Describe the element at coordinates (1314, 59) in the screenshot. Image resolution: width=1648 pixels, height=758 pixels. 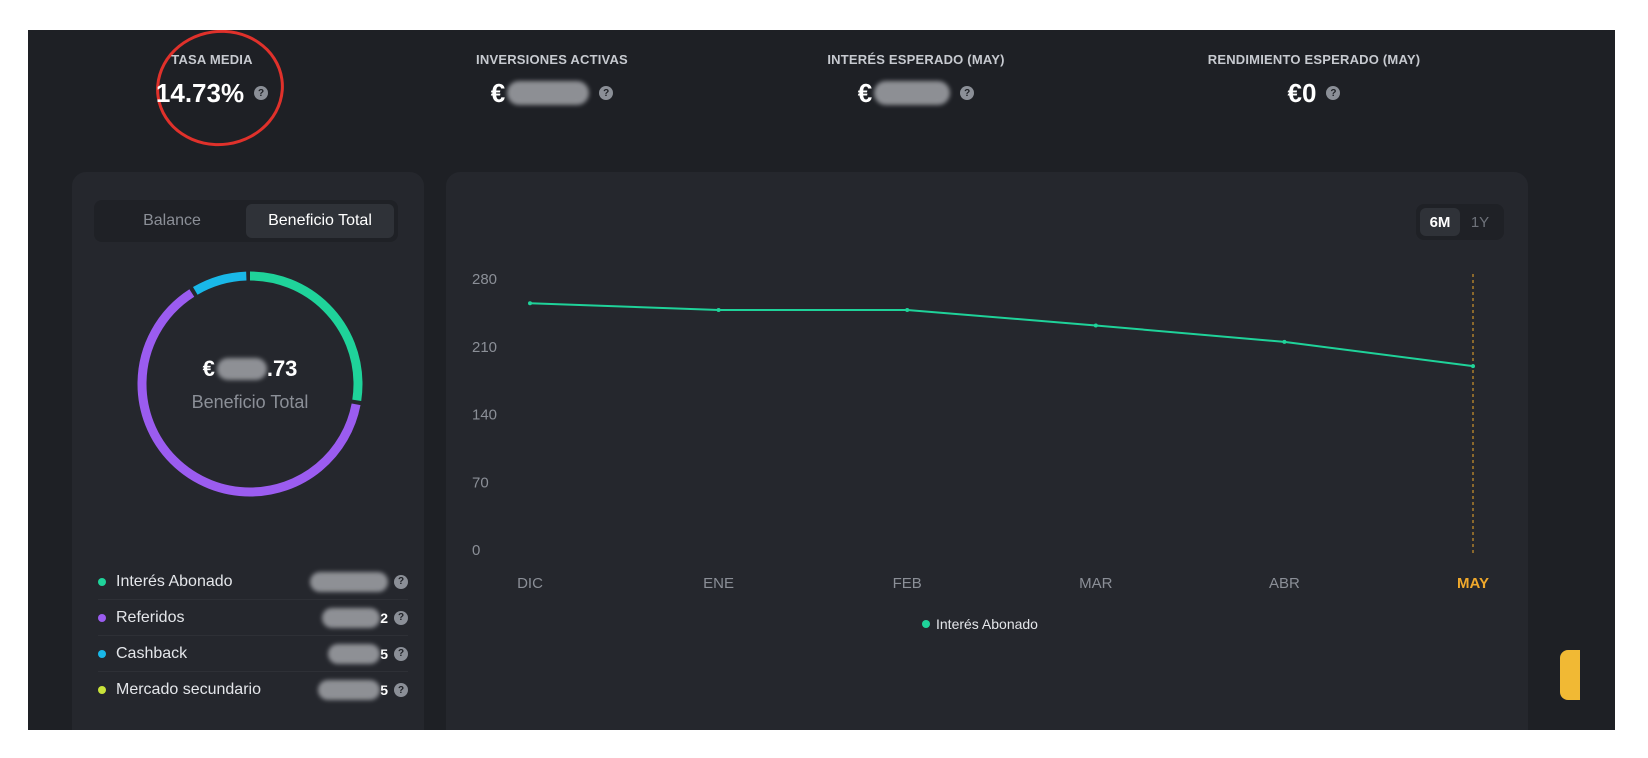
I see `stat-label: RENDIMIENTO ESPERADO (MAY)` at that location.